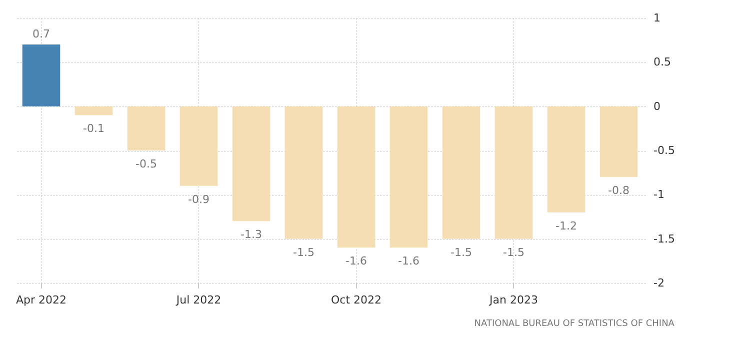 This screenshot has height=340, width=730. I want to click on data-label: -0.1, so click(93, 129).